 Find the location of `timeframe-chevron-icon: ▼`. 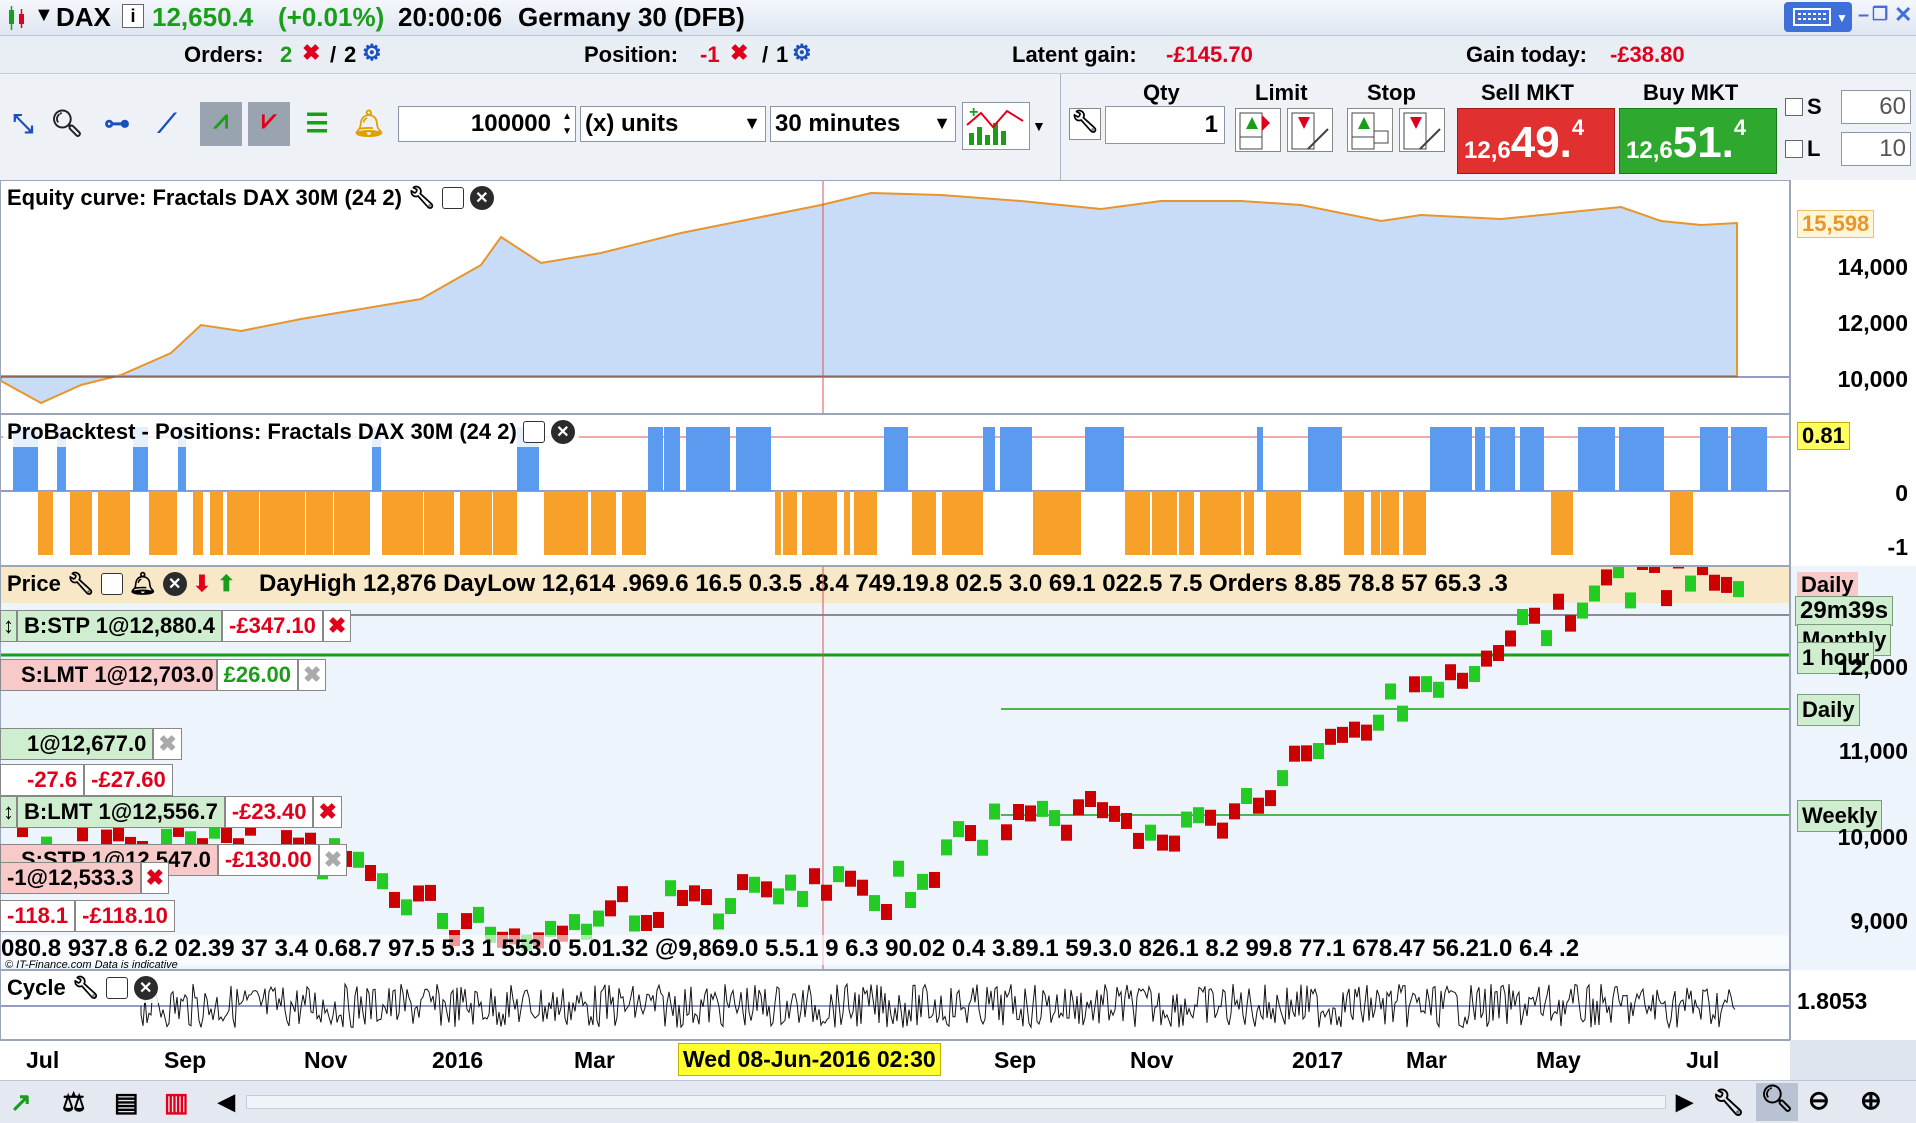

timeframe-chevron-icon: ▼ is located at coordinates (942, 123).